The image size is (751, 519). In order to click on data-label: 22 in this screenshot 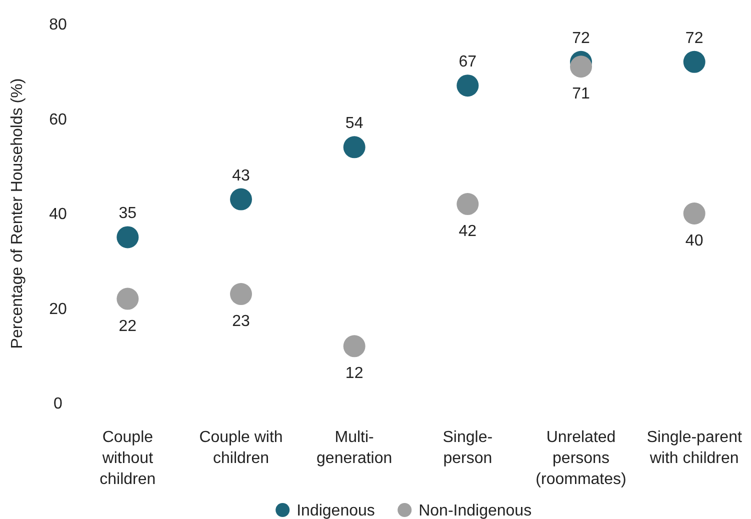, I will do `click(127, 326)`.